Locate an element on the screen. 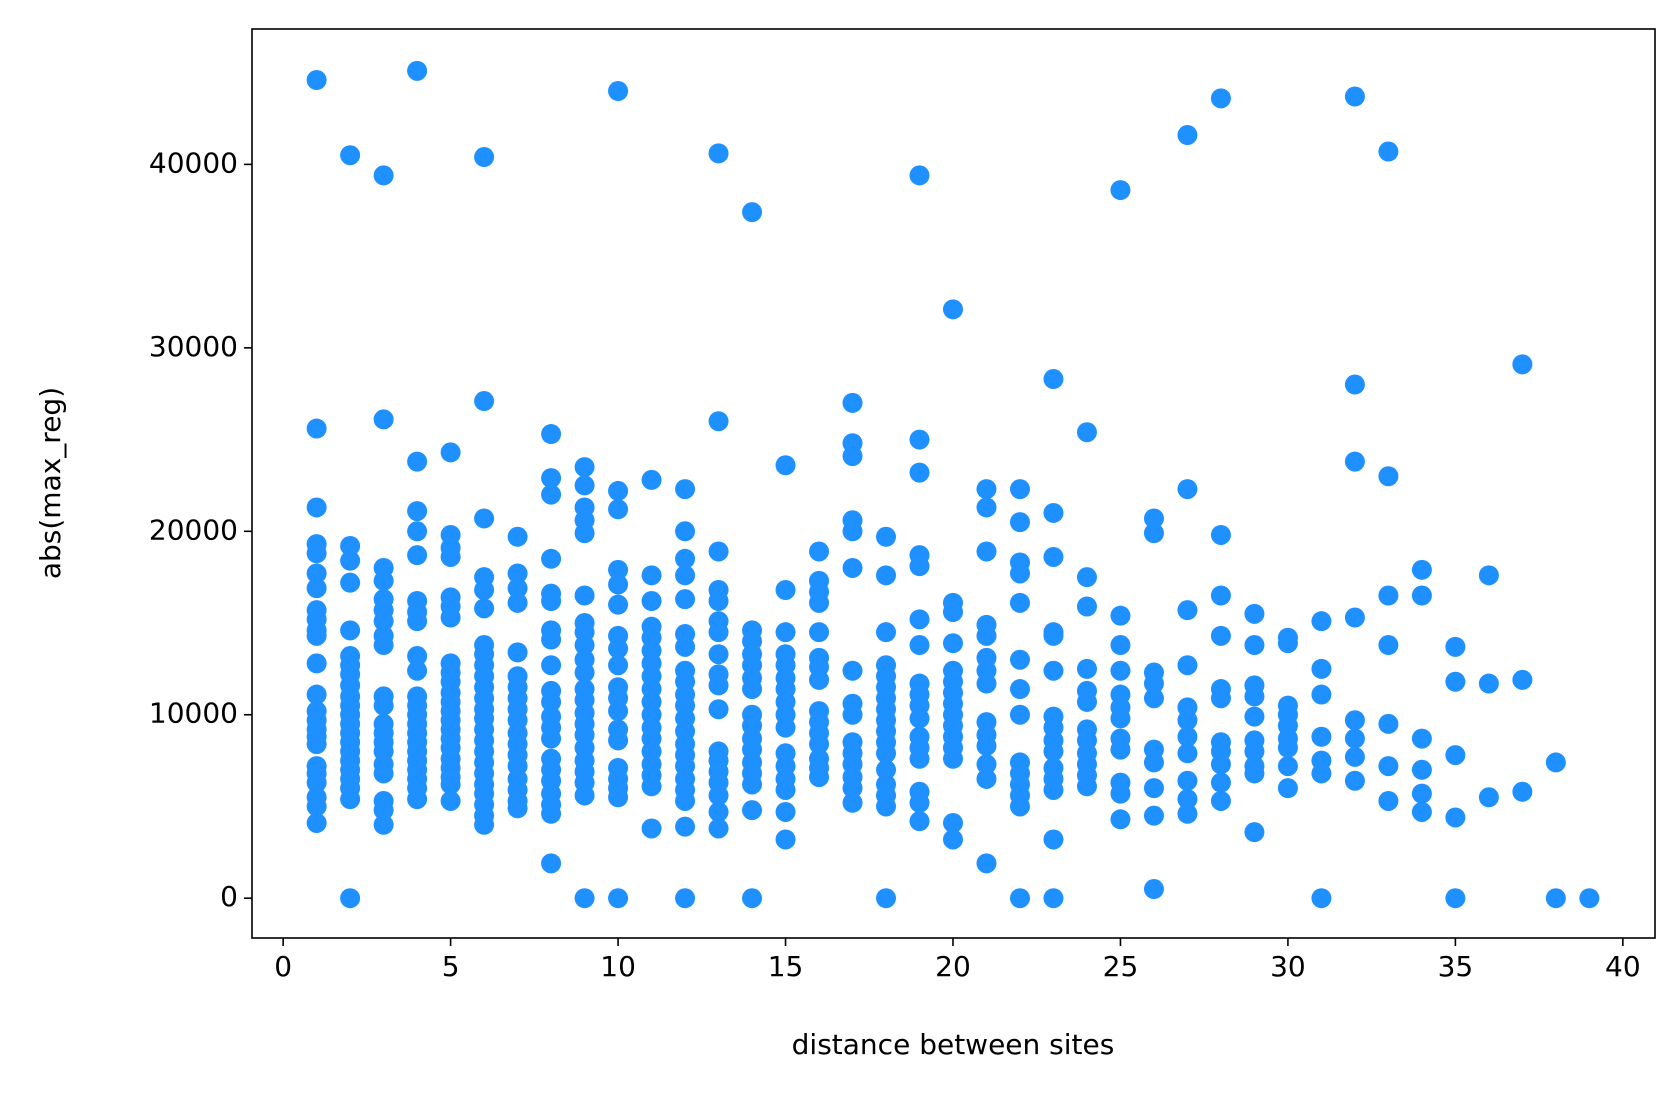 This screenshot has width=1676, height=1095. x-tick-label: 0 is located at coordinates (283, 966).